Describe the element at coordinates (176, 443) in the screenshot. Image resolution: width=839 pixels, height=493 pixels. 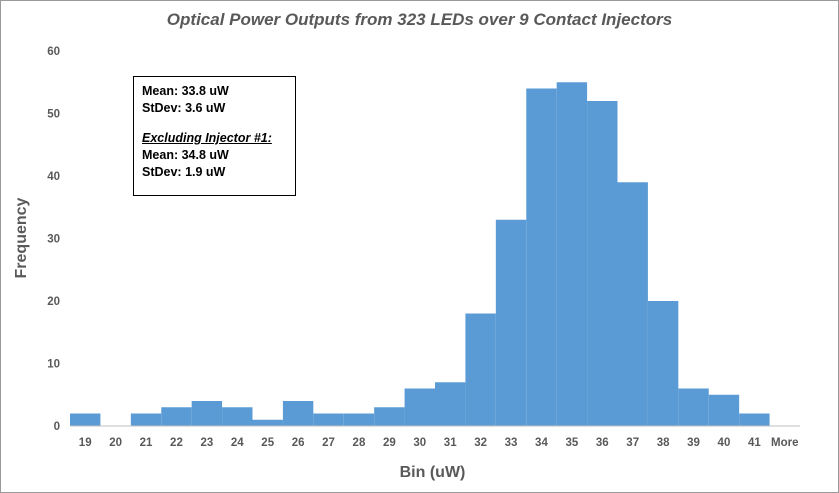
I see `x-tick-label: 22` at that location.